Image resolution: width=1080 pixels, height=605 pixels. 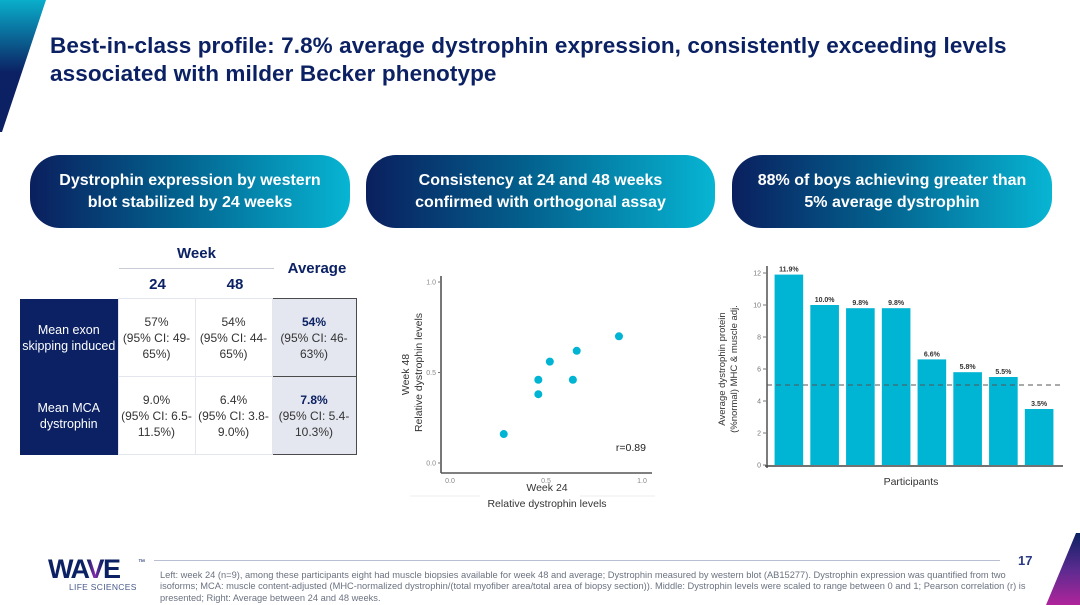 I want to click on x-axis-label-sub: Relative dystrophin levels, so click(x=546, y=504).